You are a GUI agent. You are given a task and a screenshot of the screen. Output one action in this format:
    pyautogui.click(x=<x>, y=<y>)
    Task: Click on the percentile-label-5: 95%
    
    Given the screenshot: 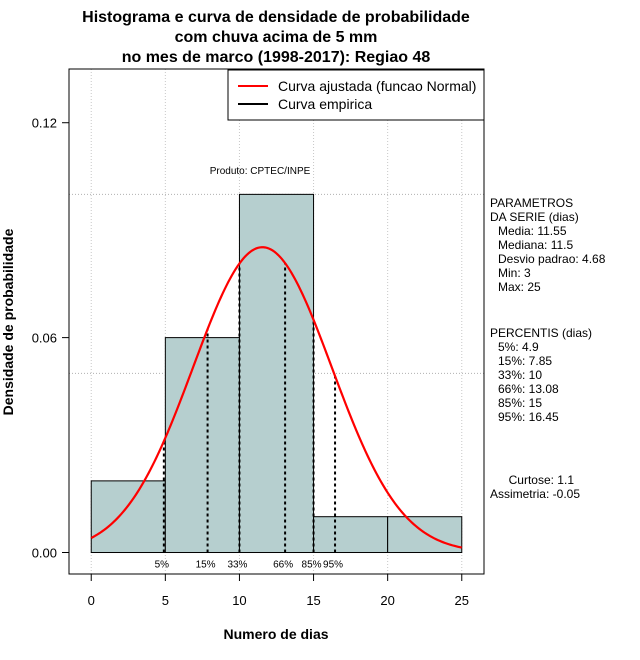 What is the action you would take?
    pyautogui.click(x=333, y=565)
    